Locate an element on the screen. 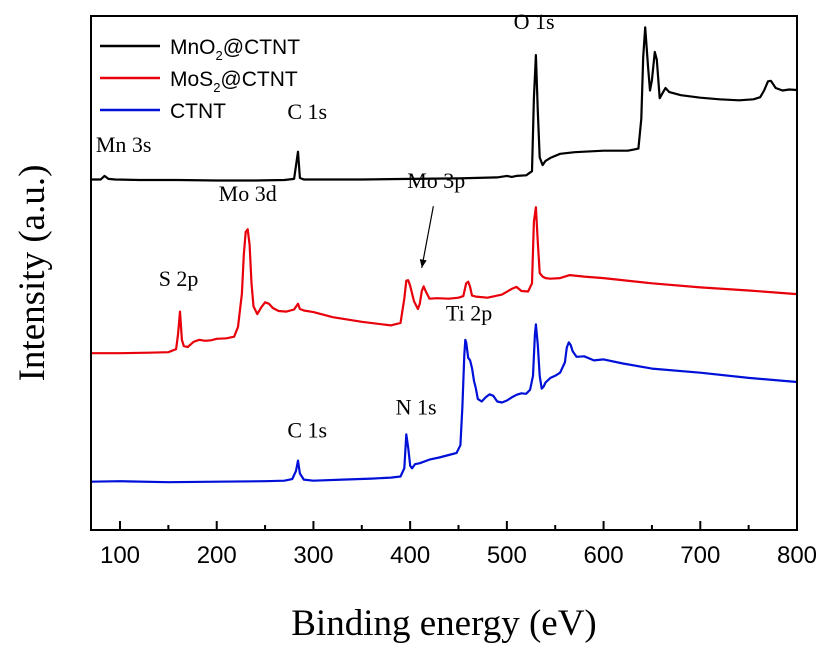 This screenshot has width=828, height=647. legend-entry-0: MnO2@CTNT is located at coordinates (235, 49).